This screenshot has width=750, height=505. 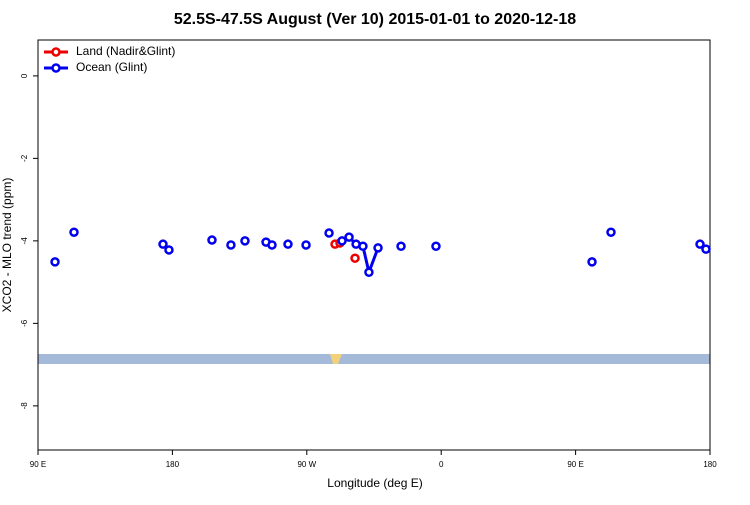 What do you see at coordinates (24, 241) in the screenshot?
I see `y-tick-label: -4` at bounding box center [24, 241].